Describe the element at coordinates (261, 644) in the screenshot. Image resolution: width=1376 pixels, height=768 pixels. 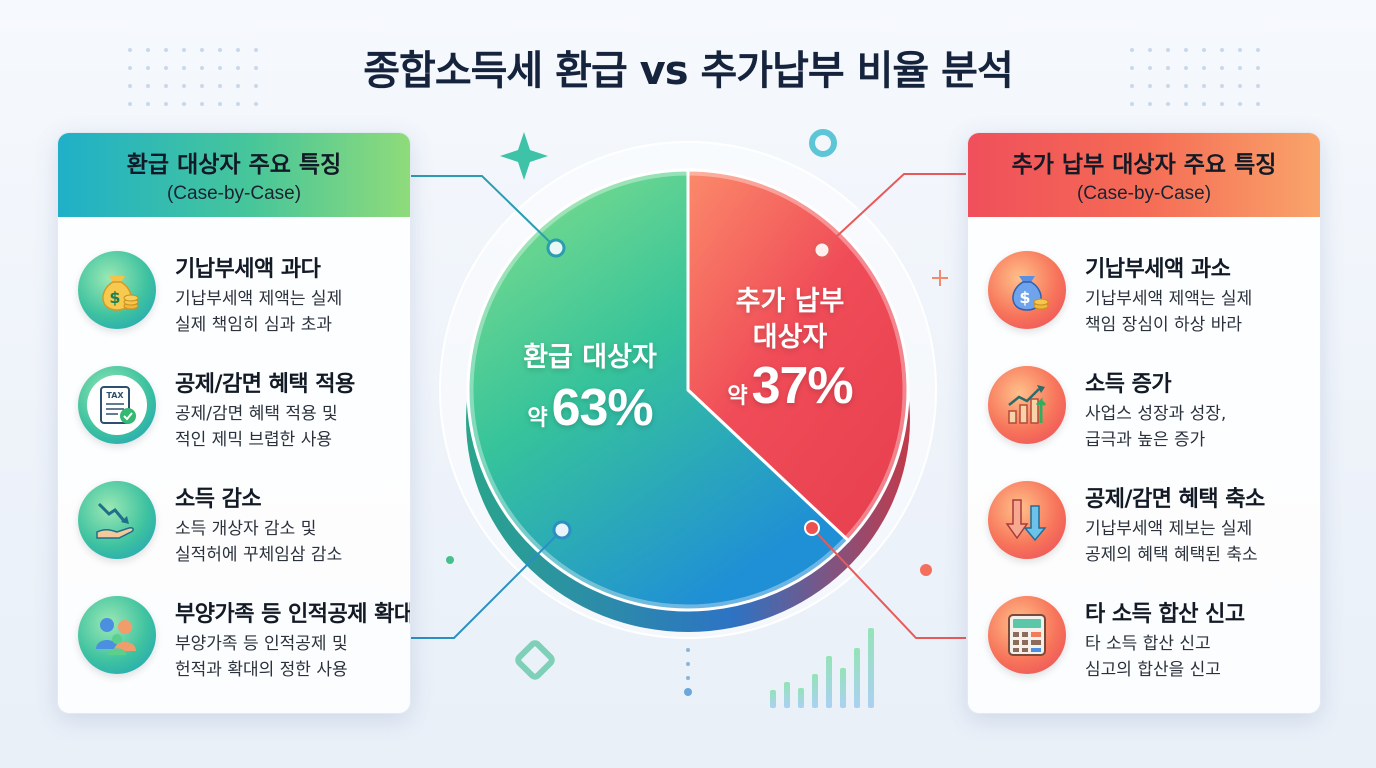
I see `item-desc-line: 부양가족 등 인적공제 및` at that location.